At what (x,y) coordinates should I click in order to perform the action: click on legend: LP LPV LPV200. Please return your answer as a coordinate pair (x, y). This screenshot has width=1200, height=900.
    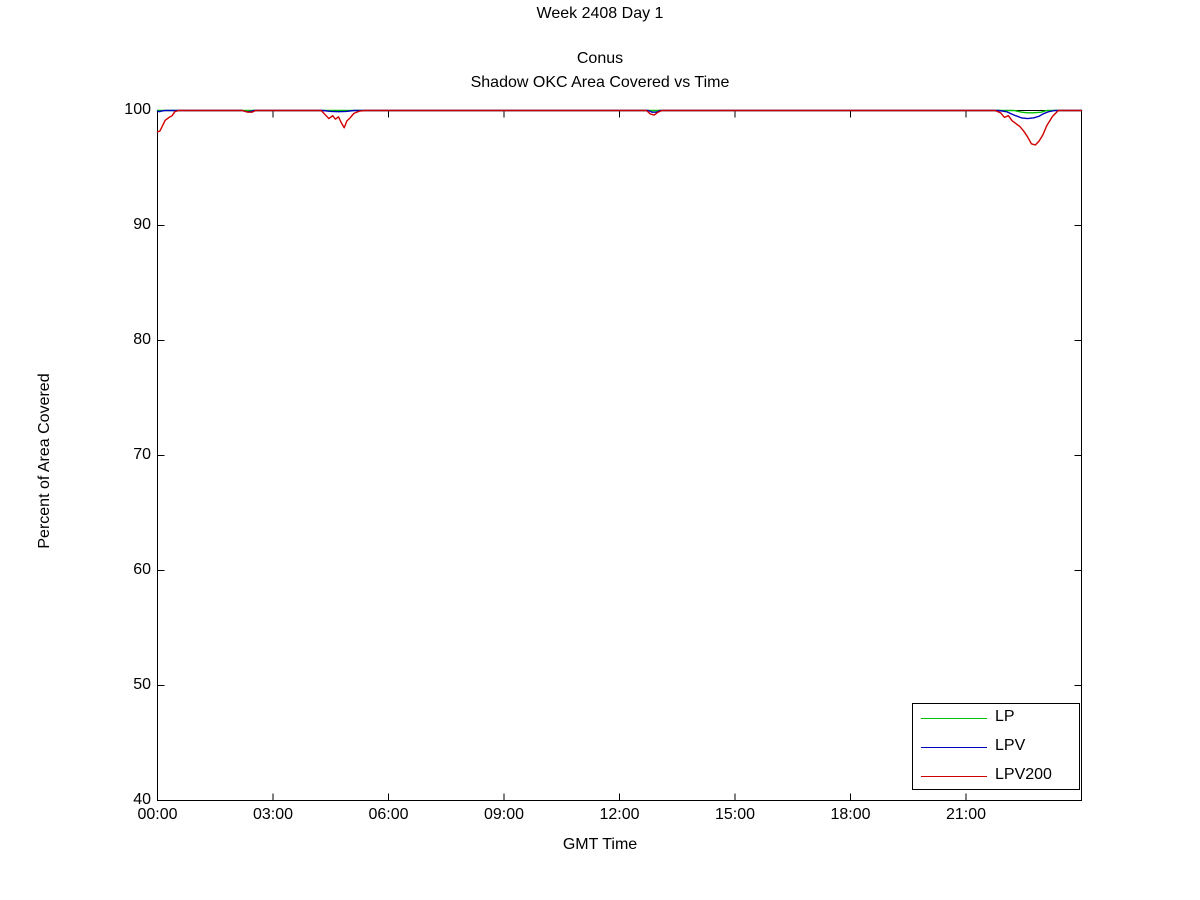
    Looking at the image, I should click on (996, 746).